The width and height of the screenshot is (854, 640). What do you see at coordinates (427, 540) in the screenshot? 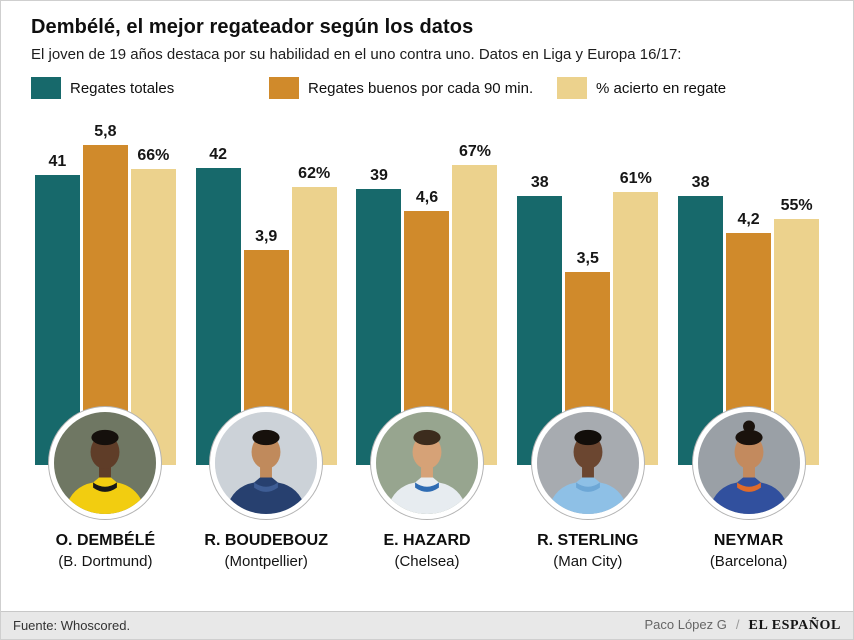
I see `player-name: E. HAZARD` at bounding box center [427, 540].